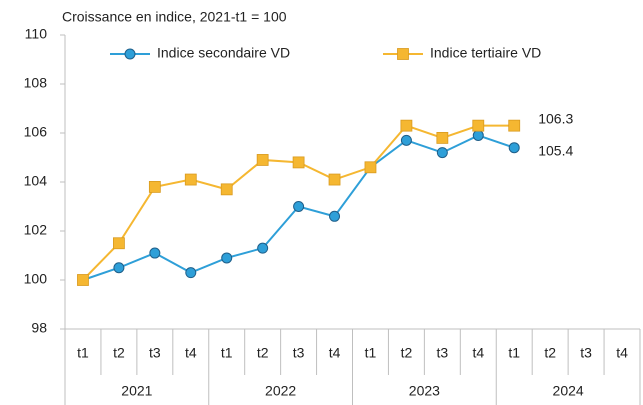 This screenshot has height=405, width=643. Describe the element at coordinates (36, 34) in the screenshot. I see `y-tick-label: 110` at that location.